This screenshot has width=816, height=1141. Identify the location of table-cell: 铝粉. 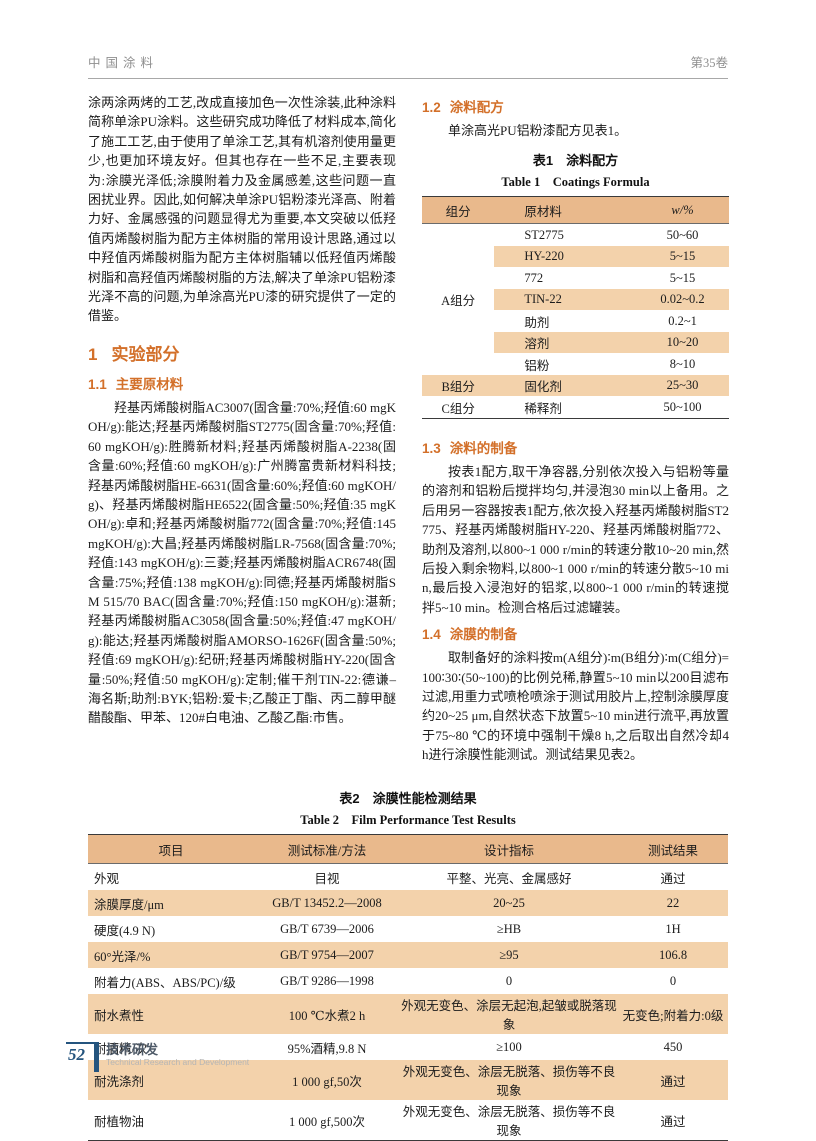
(537, 365).